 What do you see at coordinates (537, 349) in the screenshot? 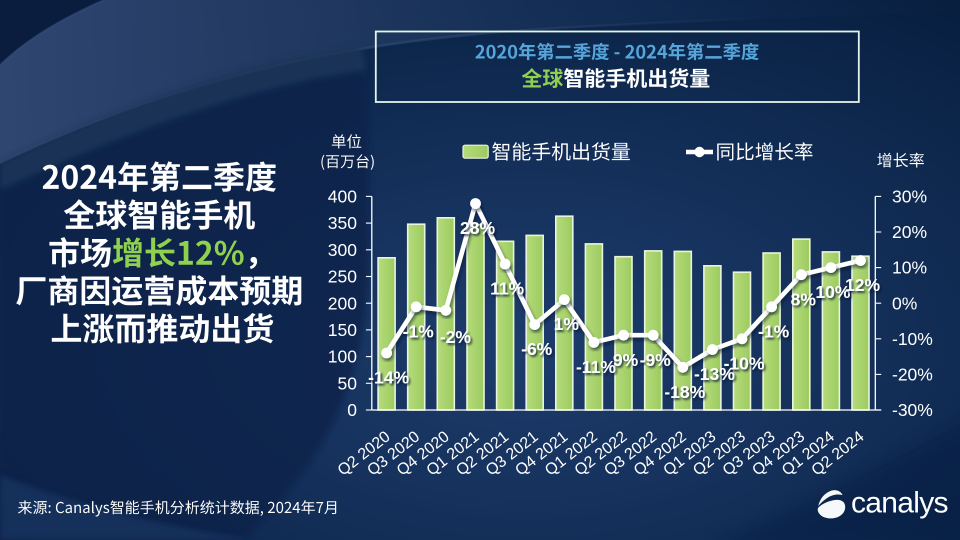
I see `svg-text: -6%` at bounding box center [537, 349].